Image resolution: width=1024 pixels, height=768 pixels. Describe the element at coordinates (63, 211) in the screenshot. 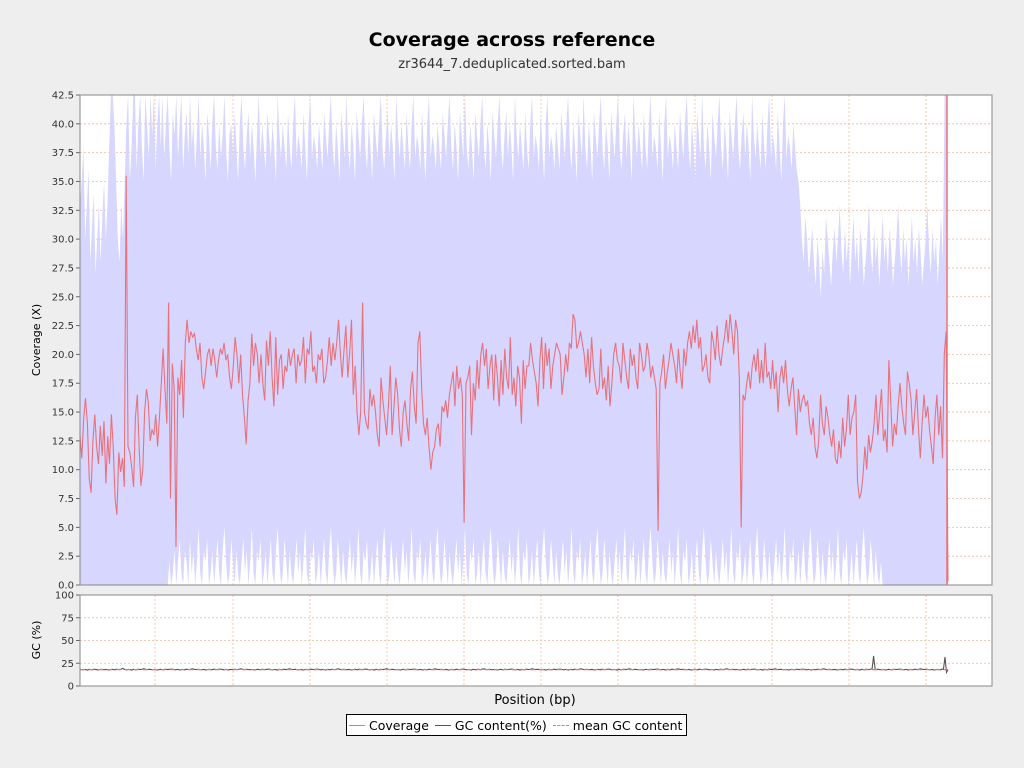

I see `coverage-y-tick-label: 32.5` at that location.